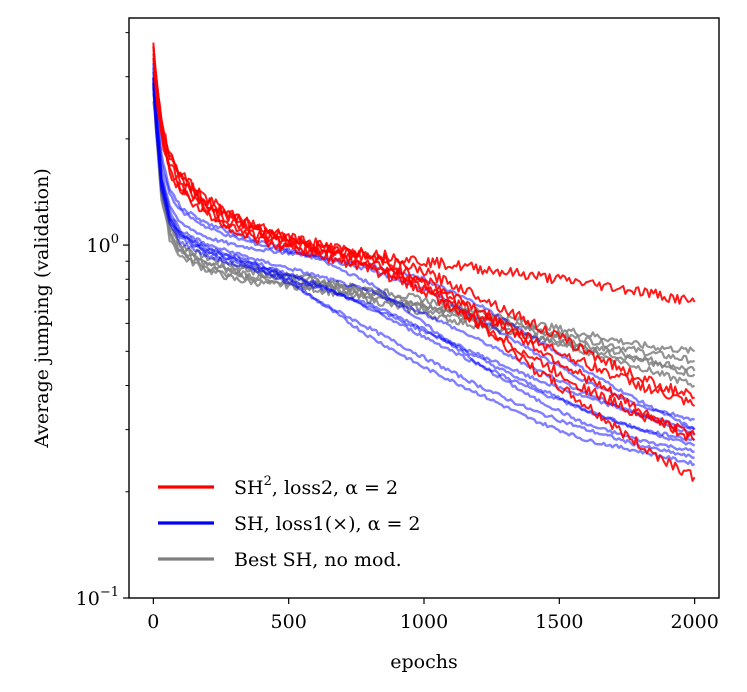  What do you see at coordinates (423, 662) in the screenshot?
I see `x-axis-label: epochs` at bounding box center [423, 662].